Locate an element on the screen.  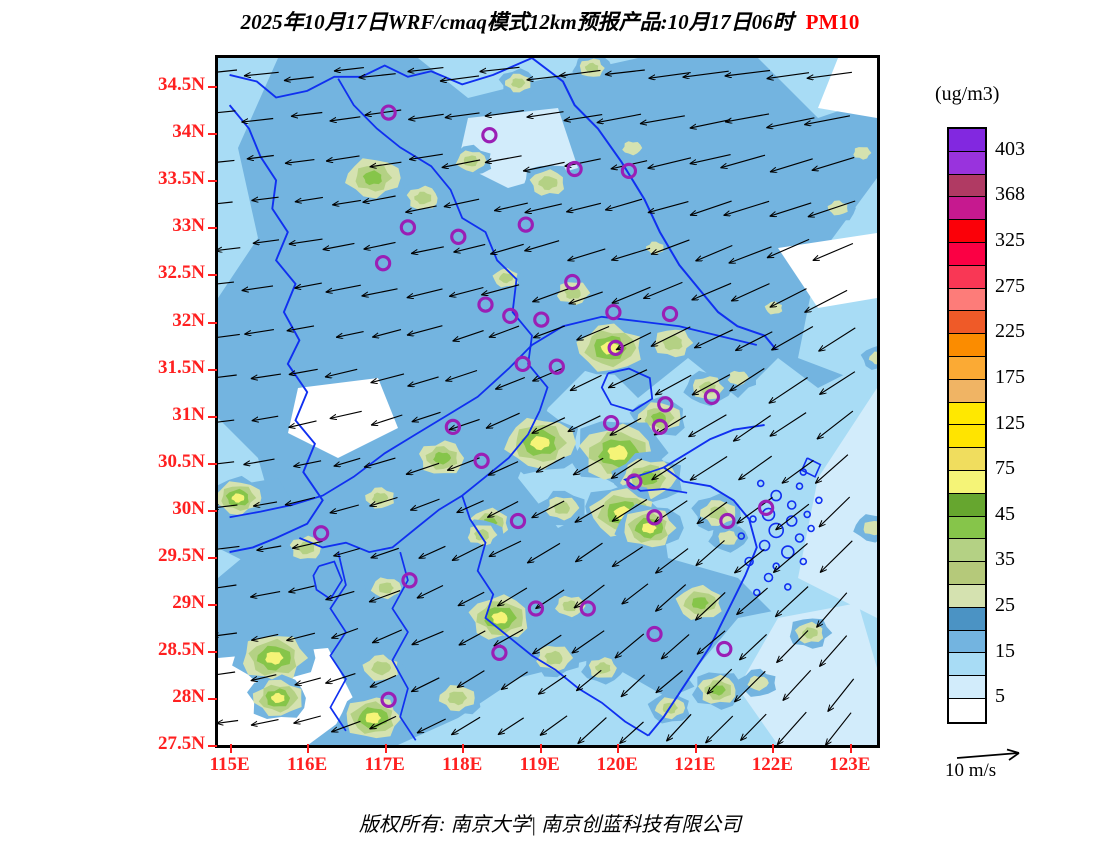
border-anhui-south is located at coordinates (420, 482).